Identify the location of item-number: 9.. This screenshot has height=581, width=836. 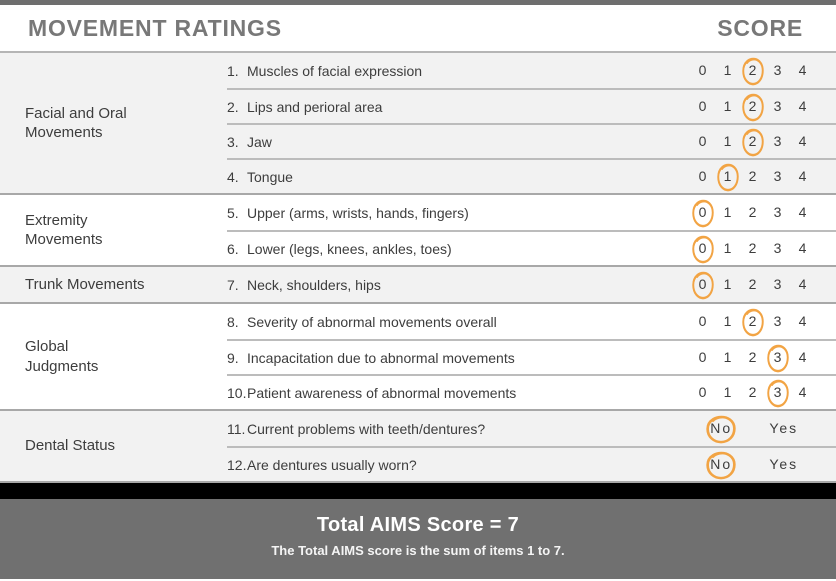
(233, 357).